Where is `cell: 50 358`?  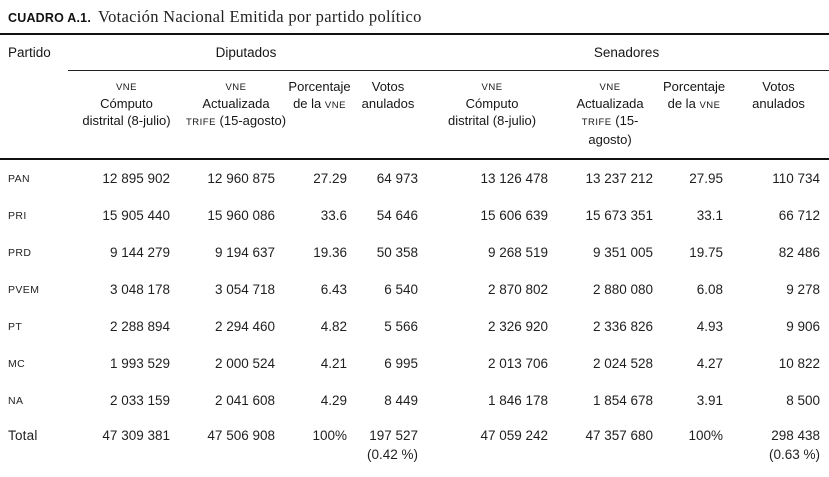
cell: 50 358 is located at coordinates (397, 252).